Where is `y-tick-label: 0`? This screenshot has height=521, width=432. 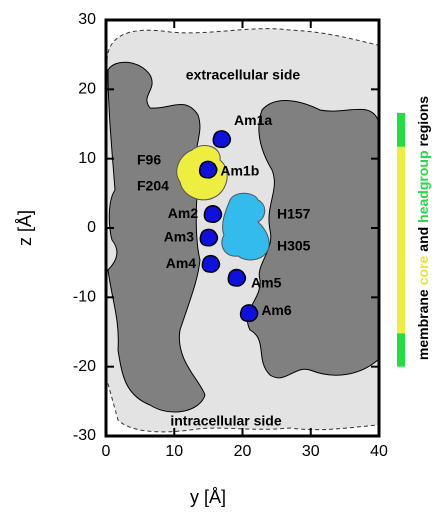
y-tick-label: 0 is located at coordinates (91, 227).